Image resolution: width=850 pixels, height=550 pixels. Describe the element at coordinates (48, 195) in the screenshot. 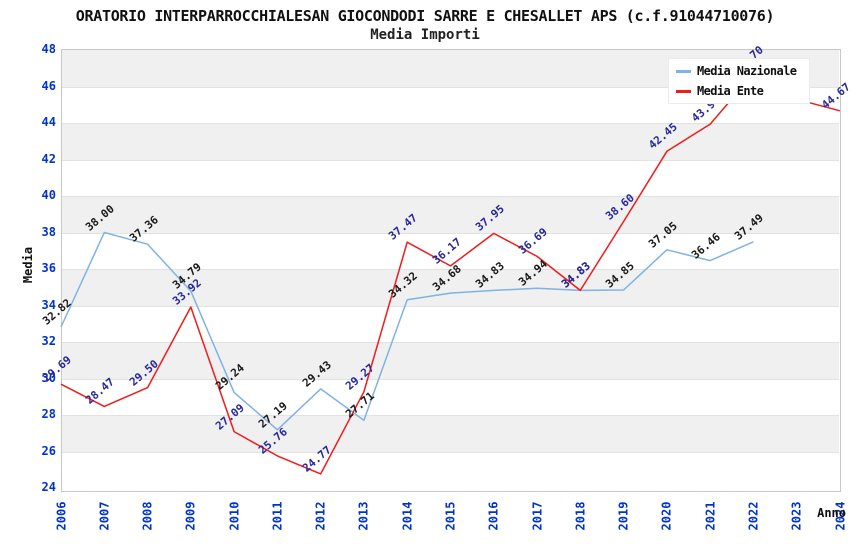

I see `y-tick-label: 40` at that location.